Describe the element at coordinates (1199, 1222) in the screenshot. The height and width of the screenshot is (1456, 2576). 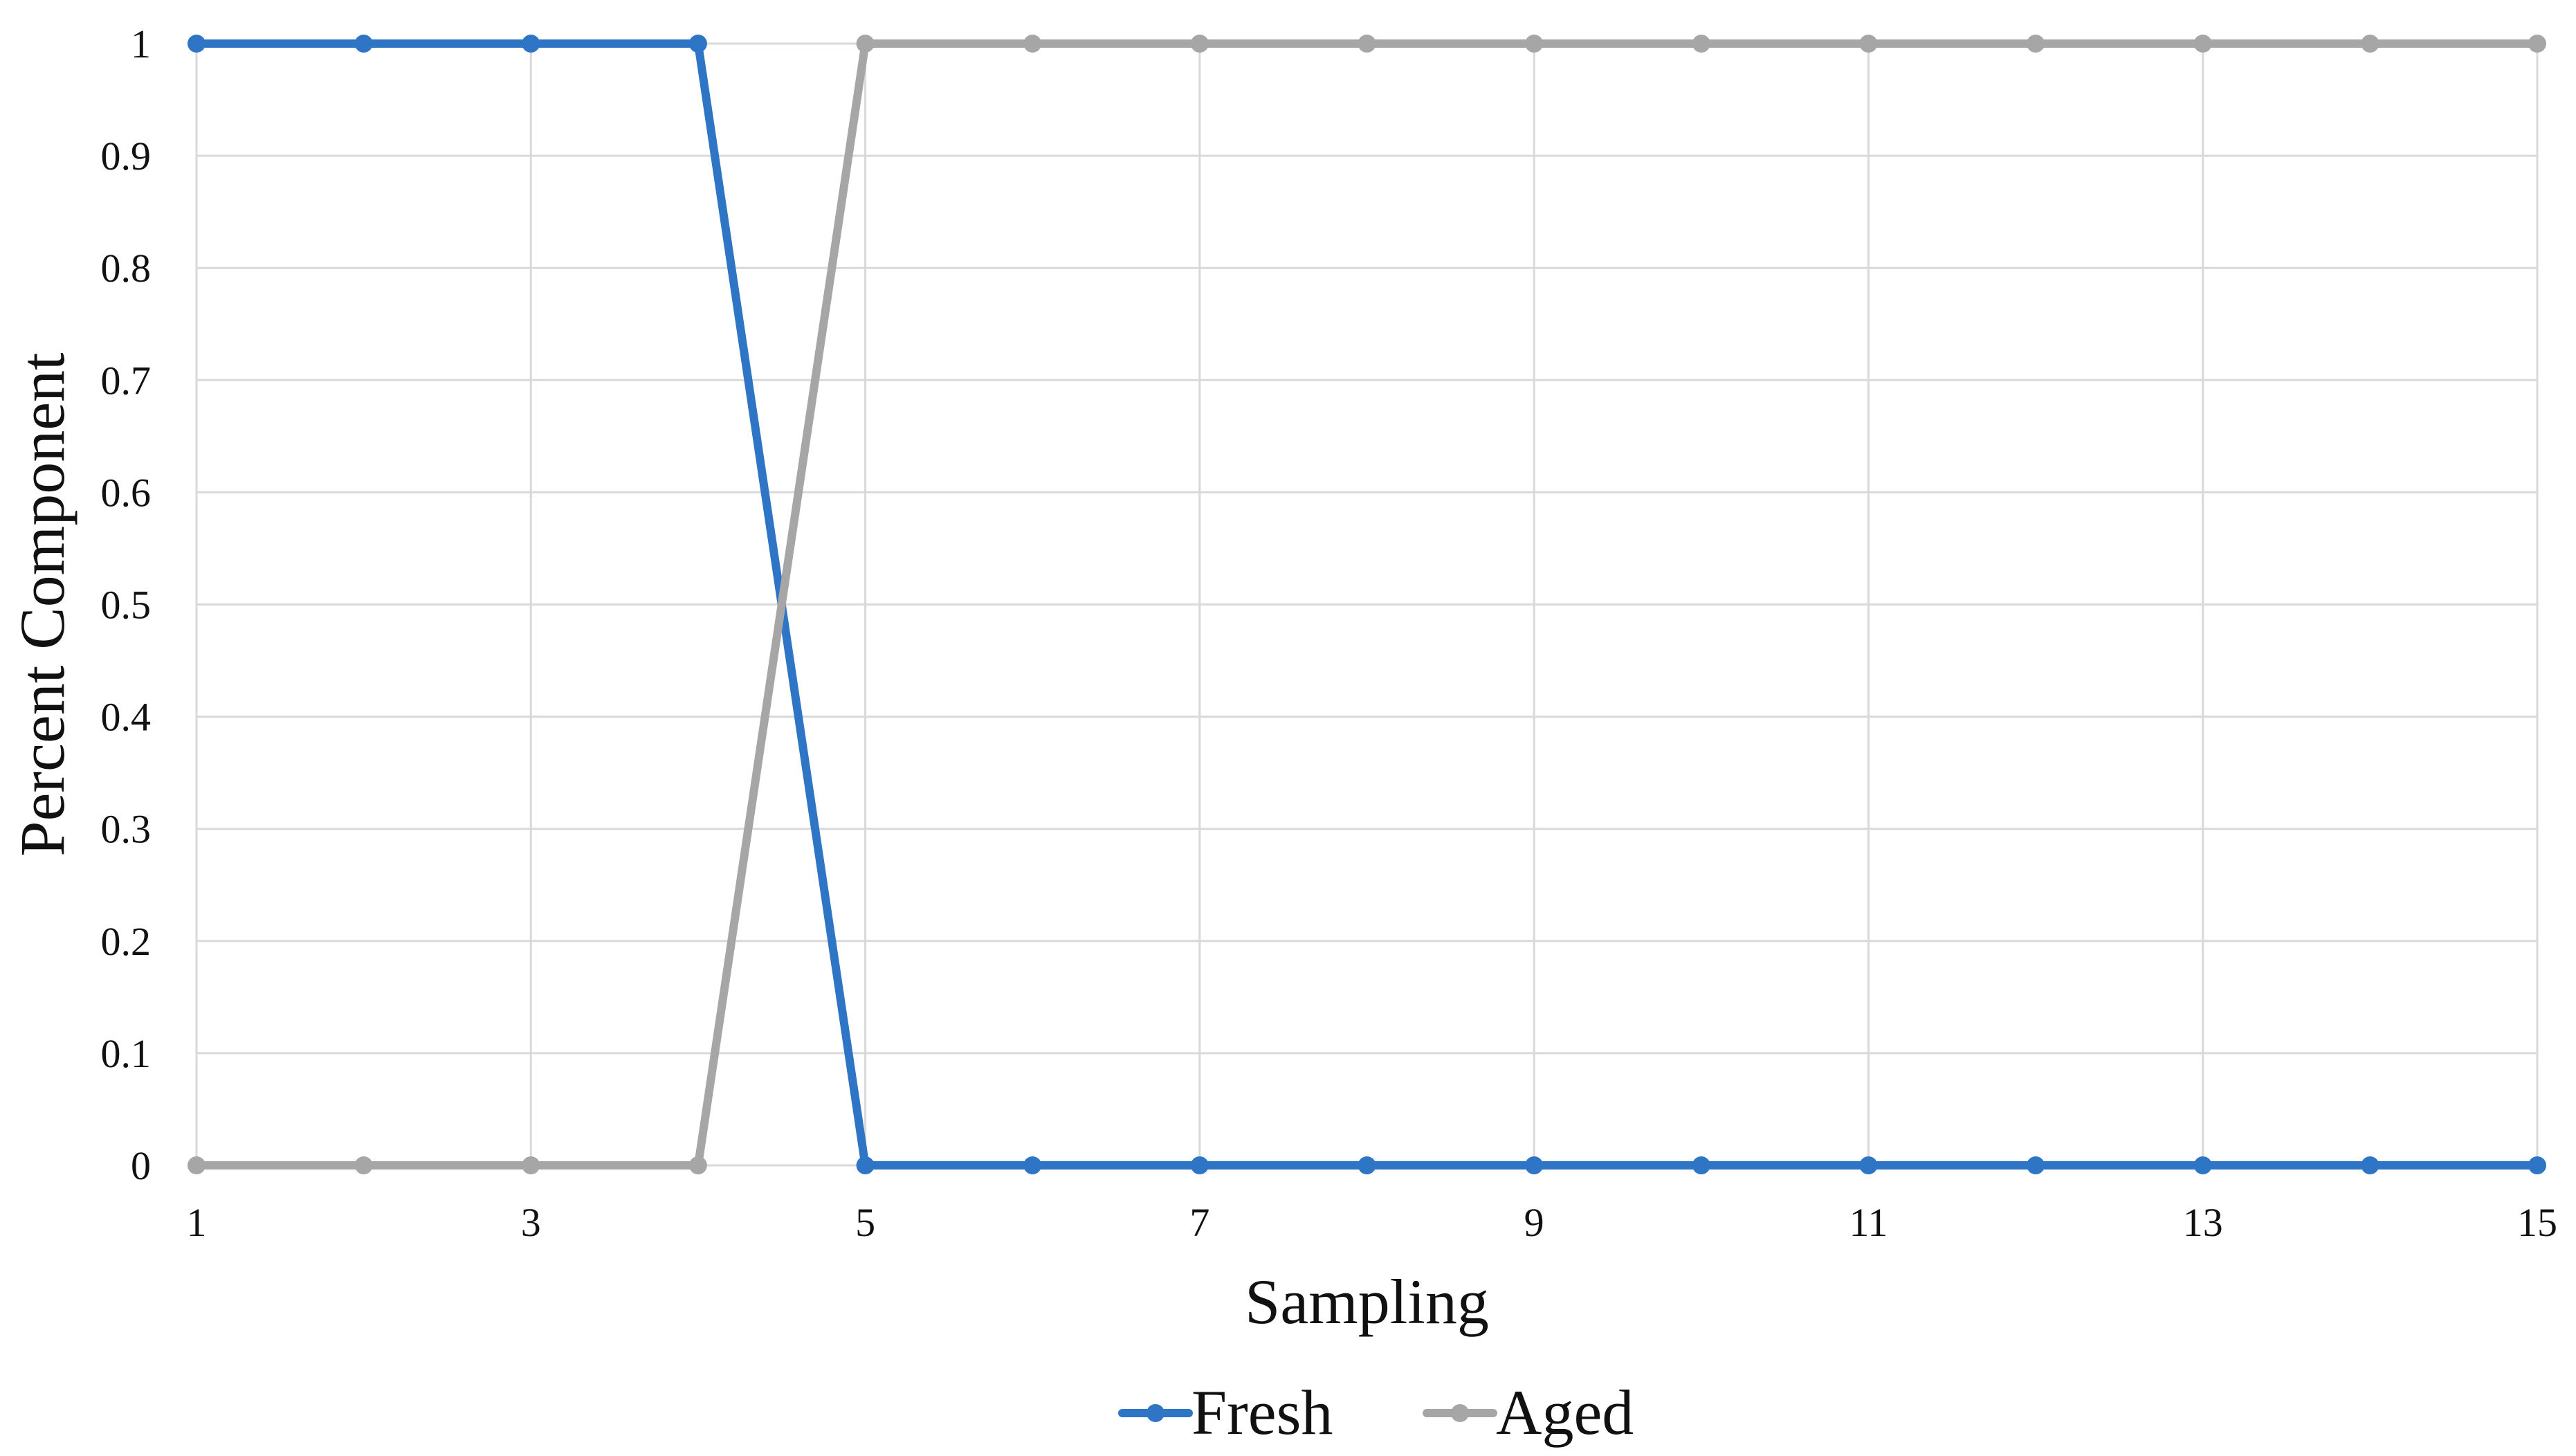
I see `x-tick-label: 7` at that location.